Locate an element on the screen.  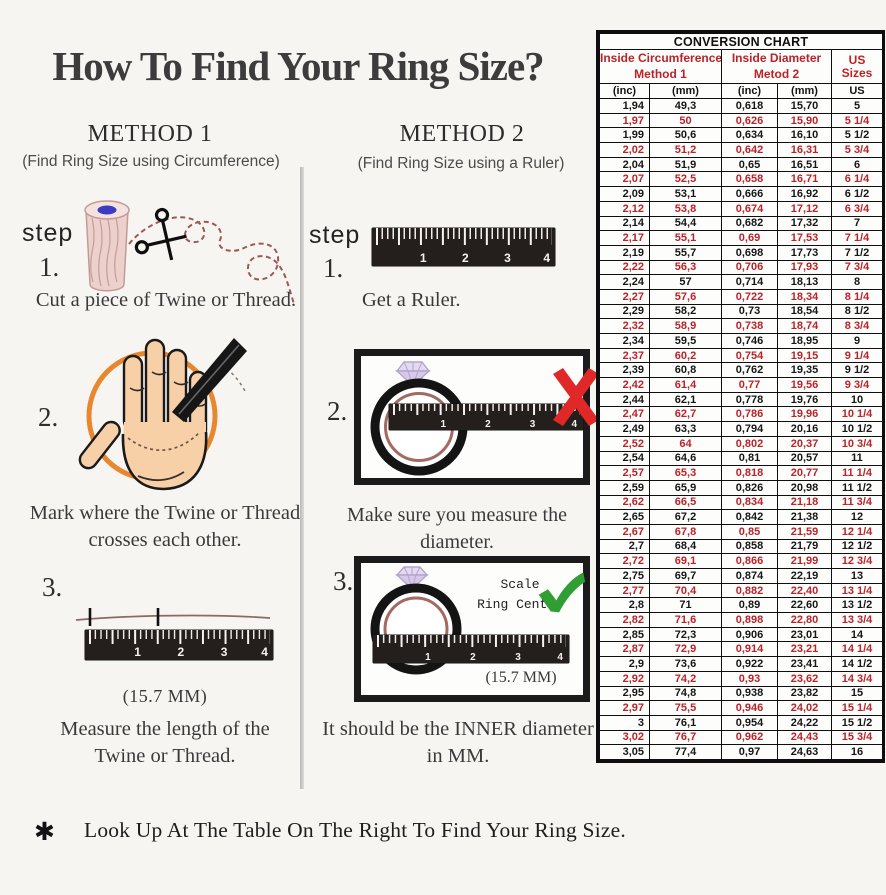
vertical-divider is located at coordinates (302, 478).